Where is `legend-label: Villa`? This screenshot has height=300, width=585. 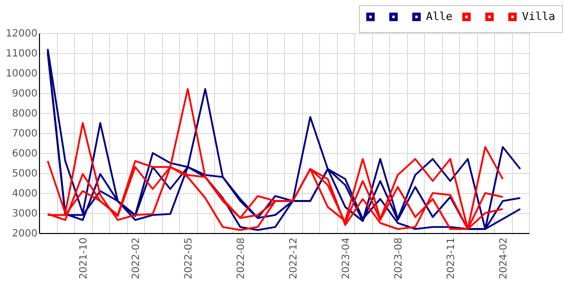
legend-label: Villa is located at coordinates (539, 16).